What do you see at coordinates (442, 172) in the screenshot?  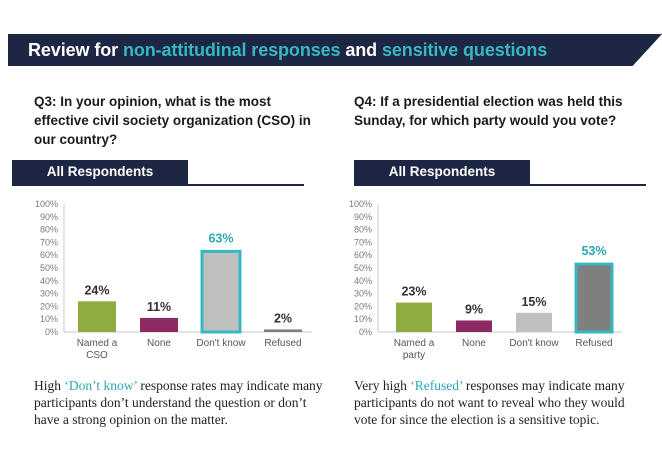 I see `q4-respondents-label: All Respondents` at bounding box center [442, 172].